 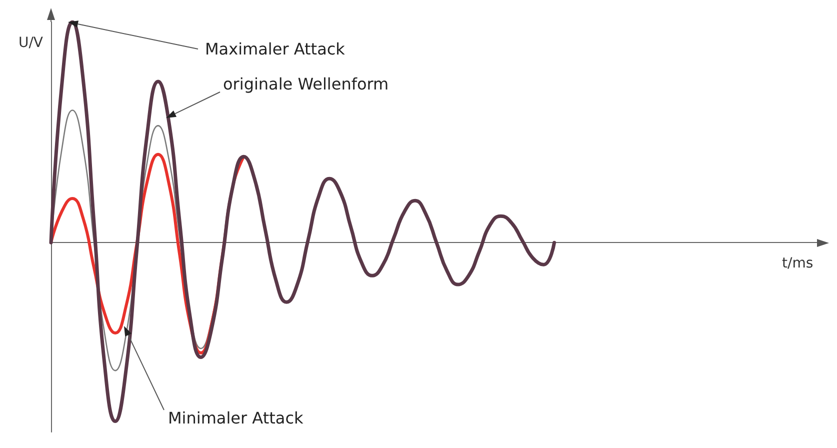 I want to click on x-axis-title: t/ms, so click(x=798, y=264).